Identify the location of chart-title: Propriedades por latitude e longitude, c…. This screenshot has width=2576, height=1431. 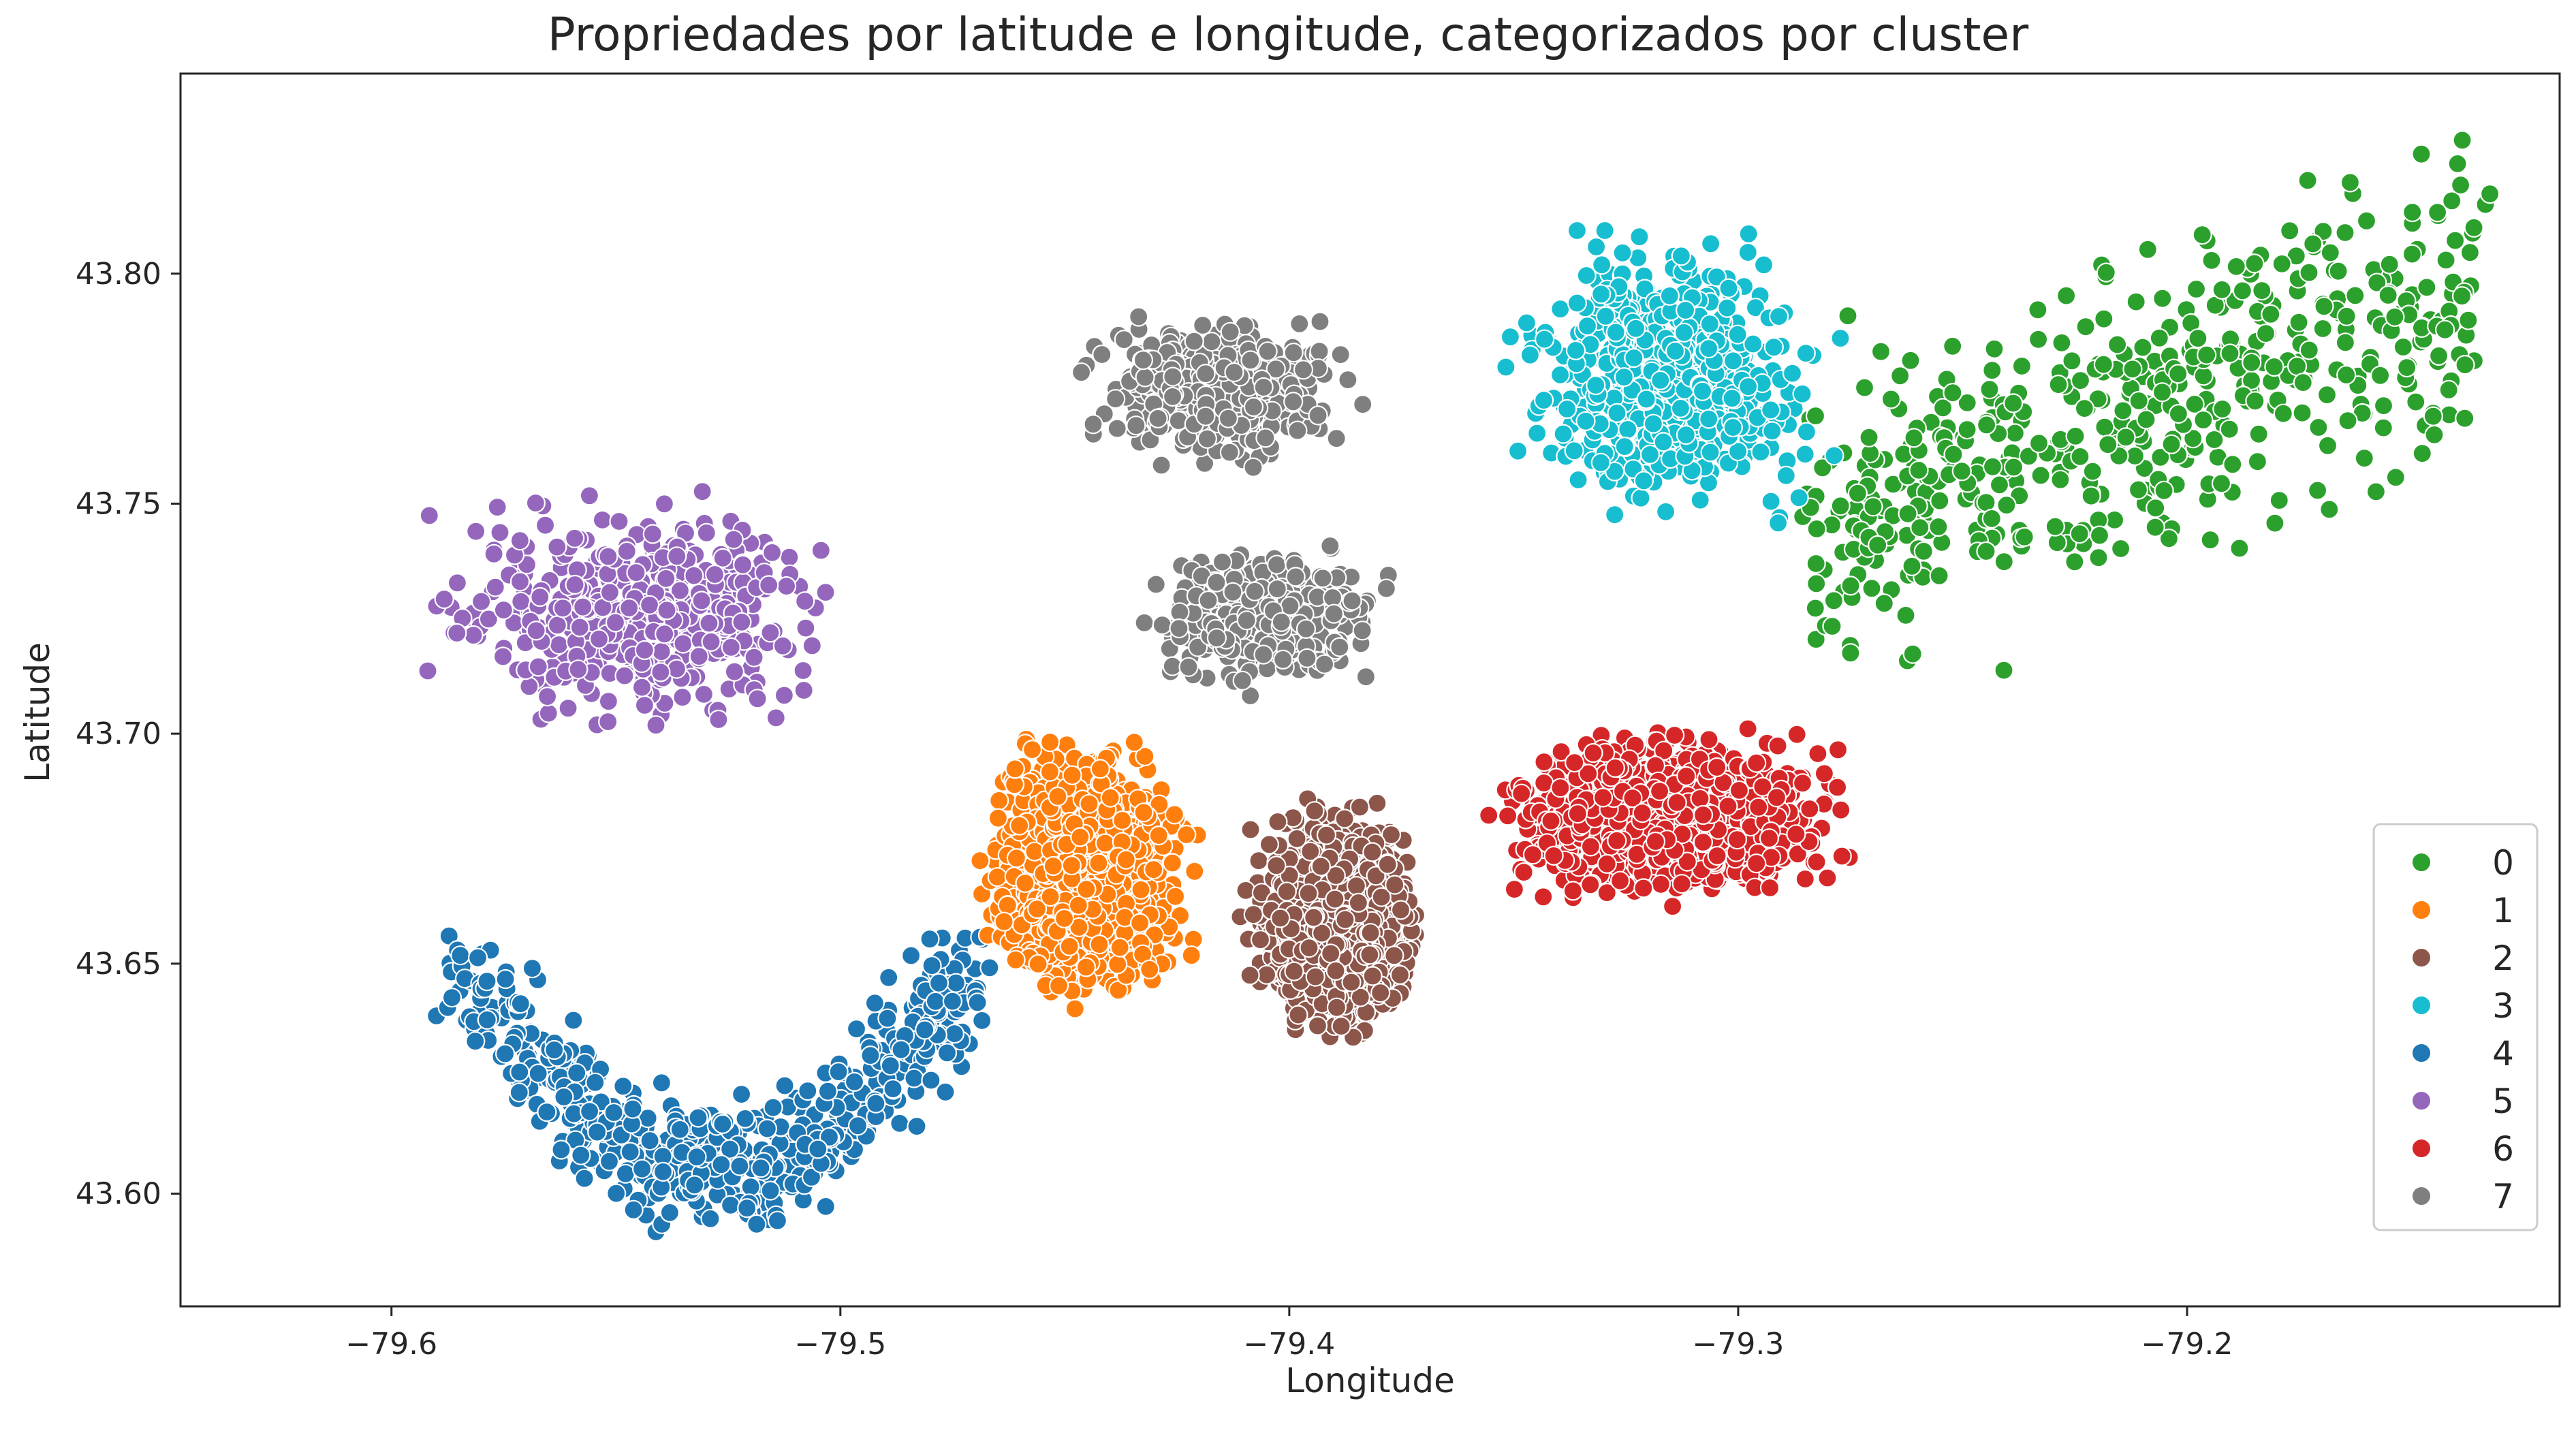
(1288, 35).